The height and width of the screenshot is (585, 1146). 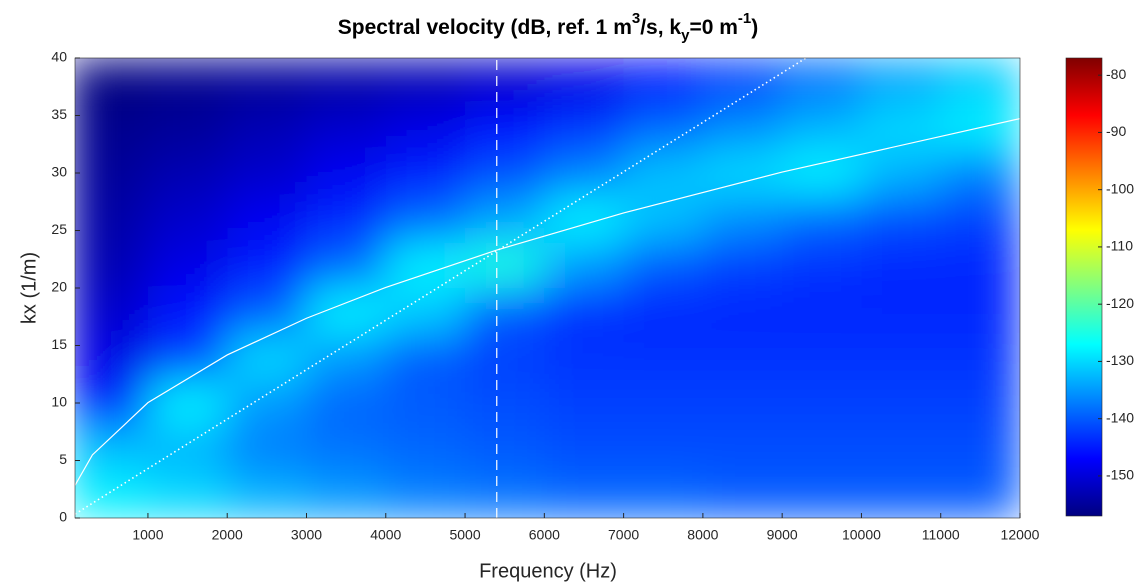 I want to click on title-part: 3, so click(x=636, y=18).